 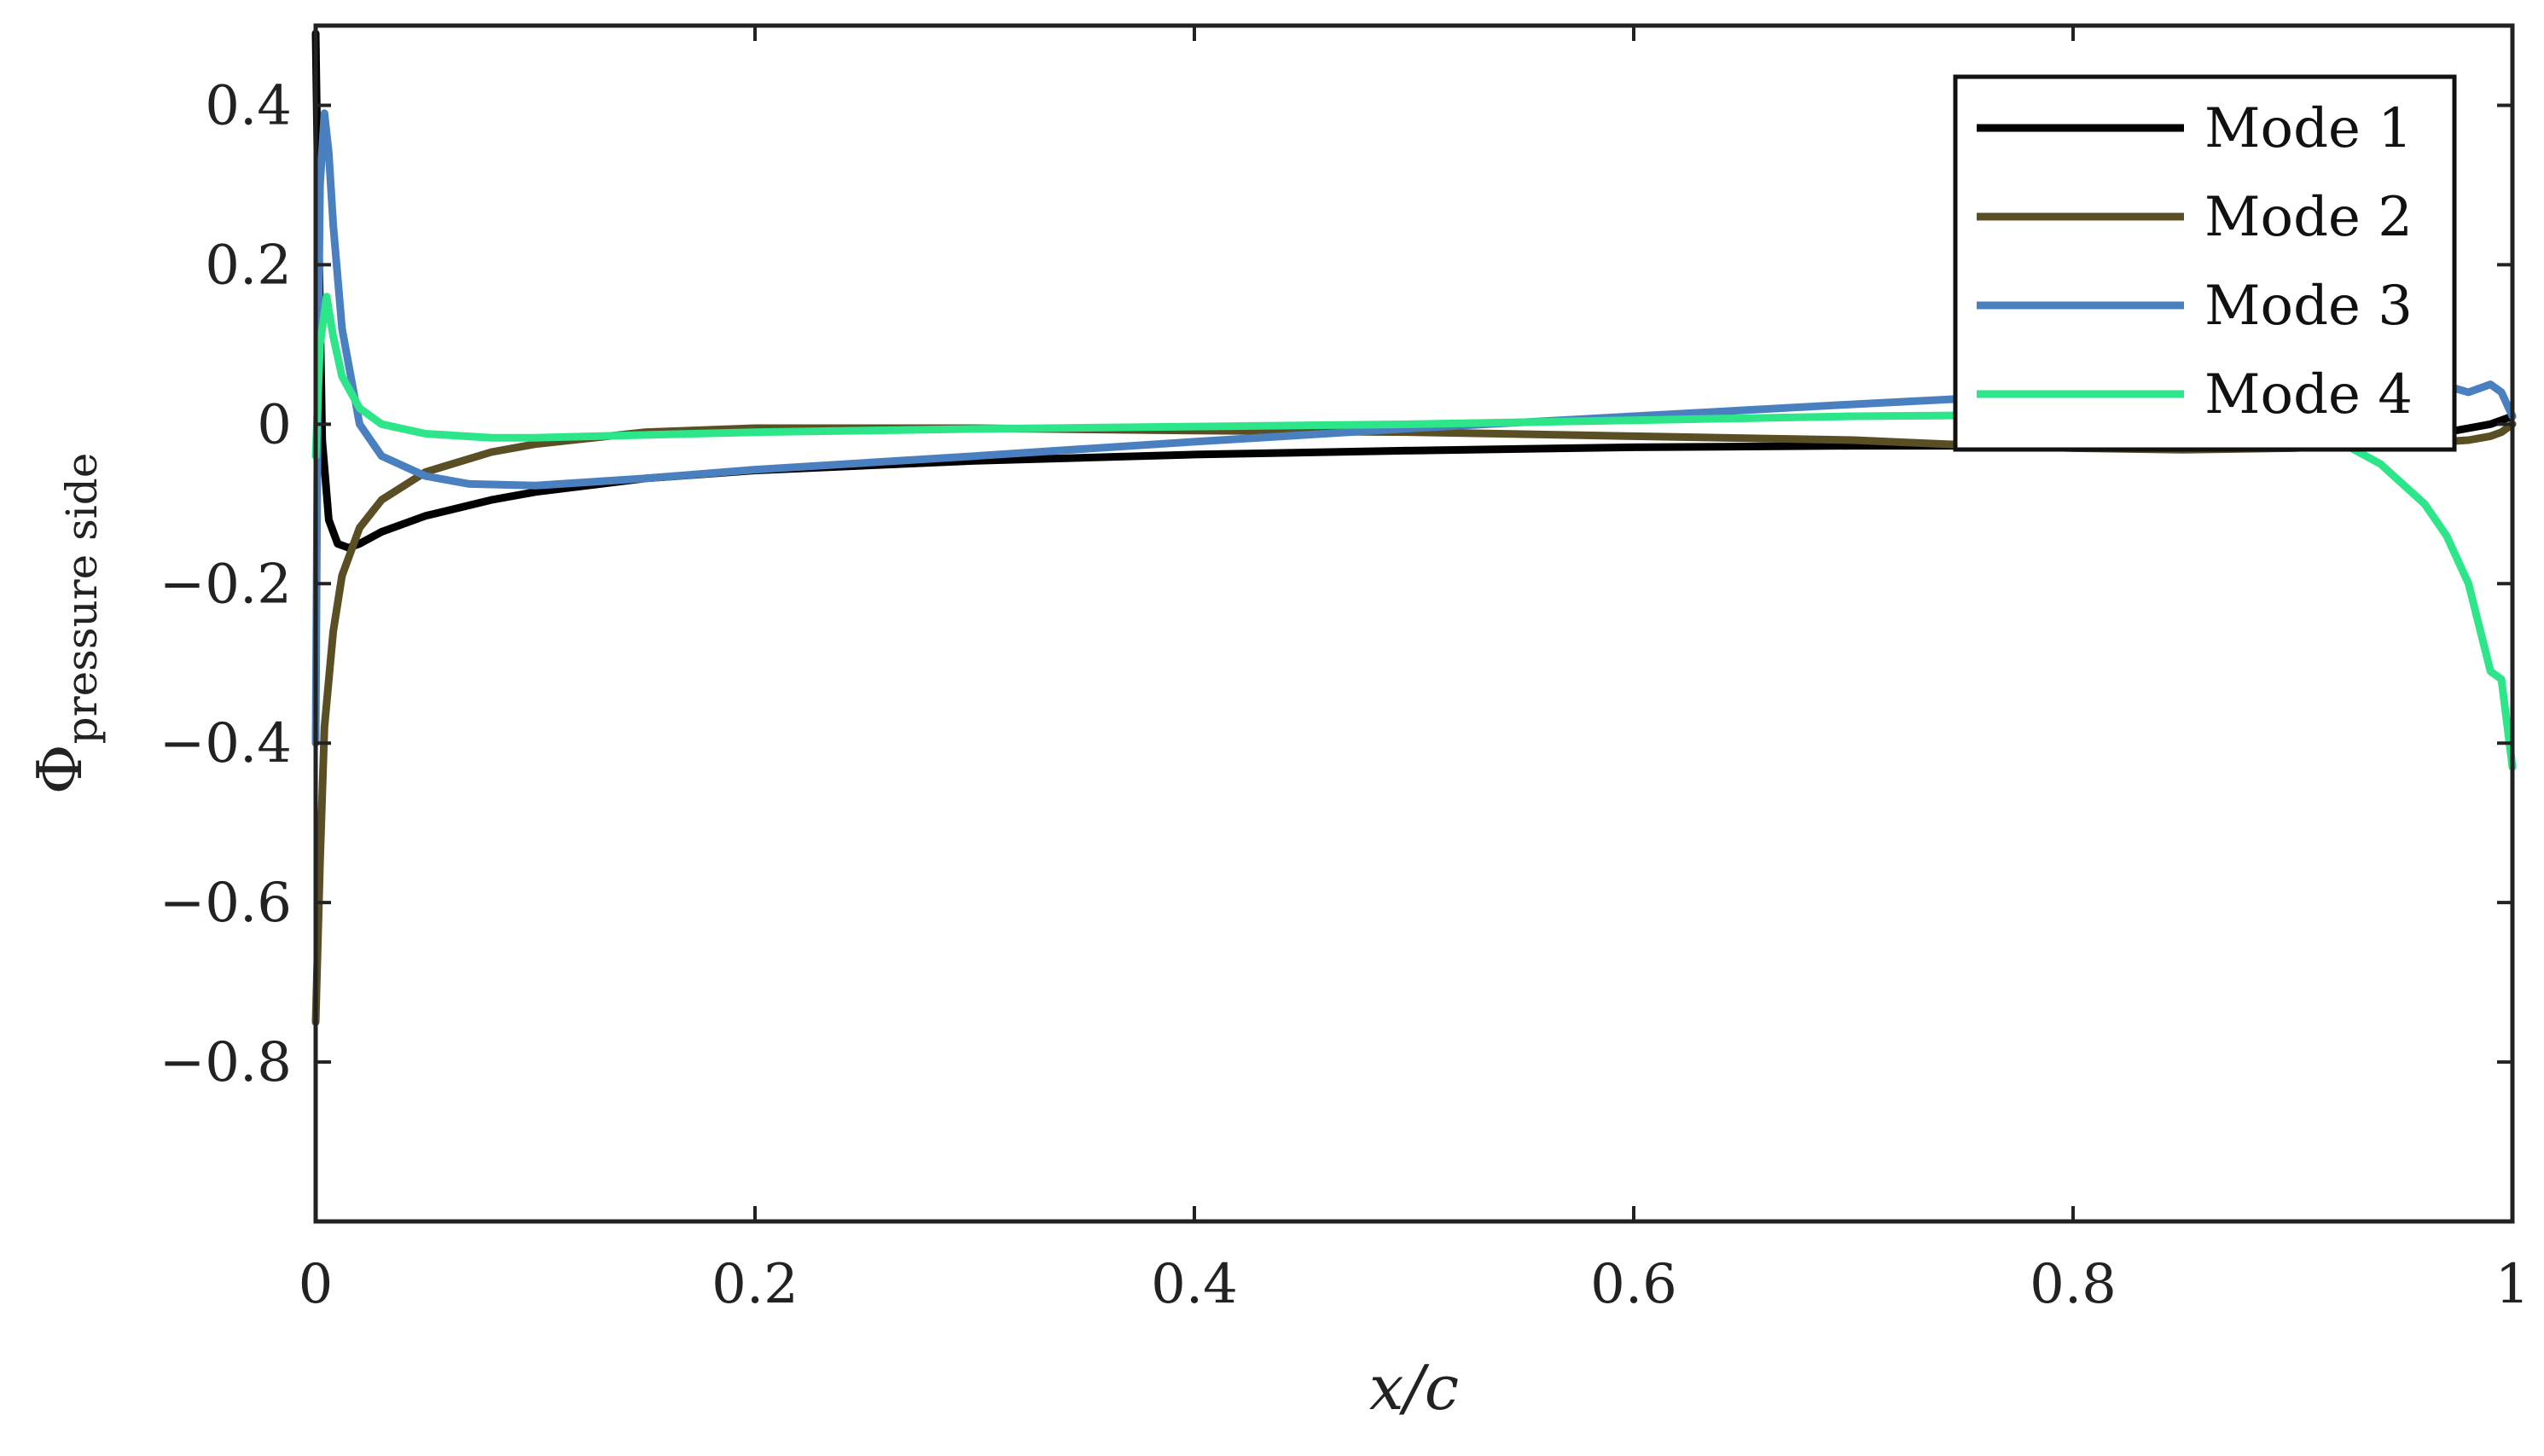 What do you see at coordinates (2309, 217) in the screenshot?
I see `legend-label-mode-2: Mode 2` at bounding box center [2309, 217].